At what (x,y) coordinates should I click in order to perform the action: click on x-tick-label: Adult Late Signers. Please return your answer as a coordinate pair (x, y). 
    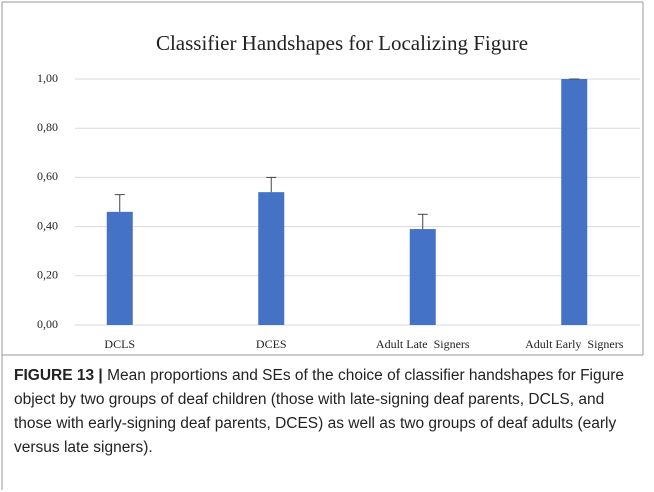
    Looking at the image, I should click on (423, 344).